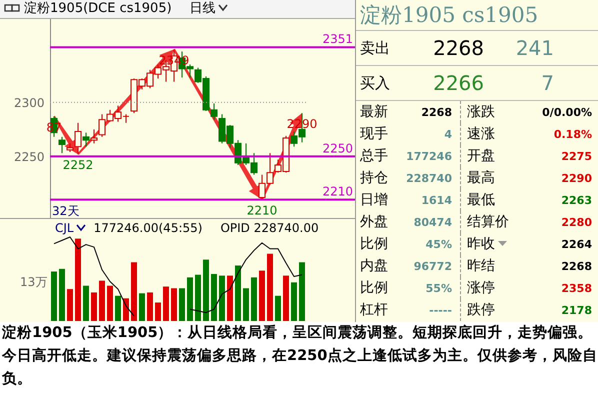 The width and height of the screenshot is (598, 394). I want to click on text: 2358, so click(576, 288).